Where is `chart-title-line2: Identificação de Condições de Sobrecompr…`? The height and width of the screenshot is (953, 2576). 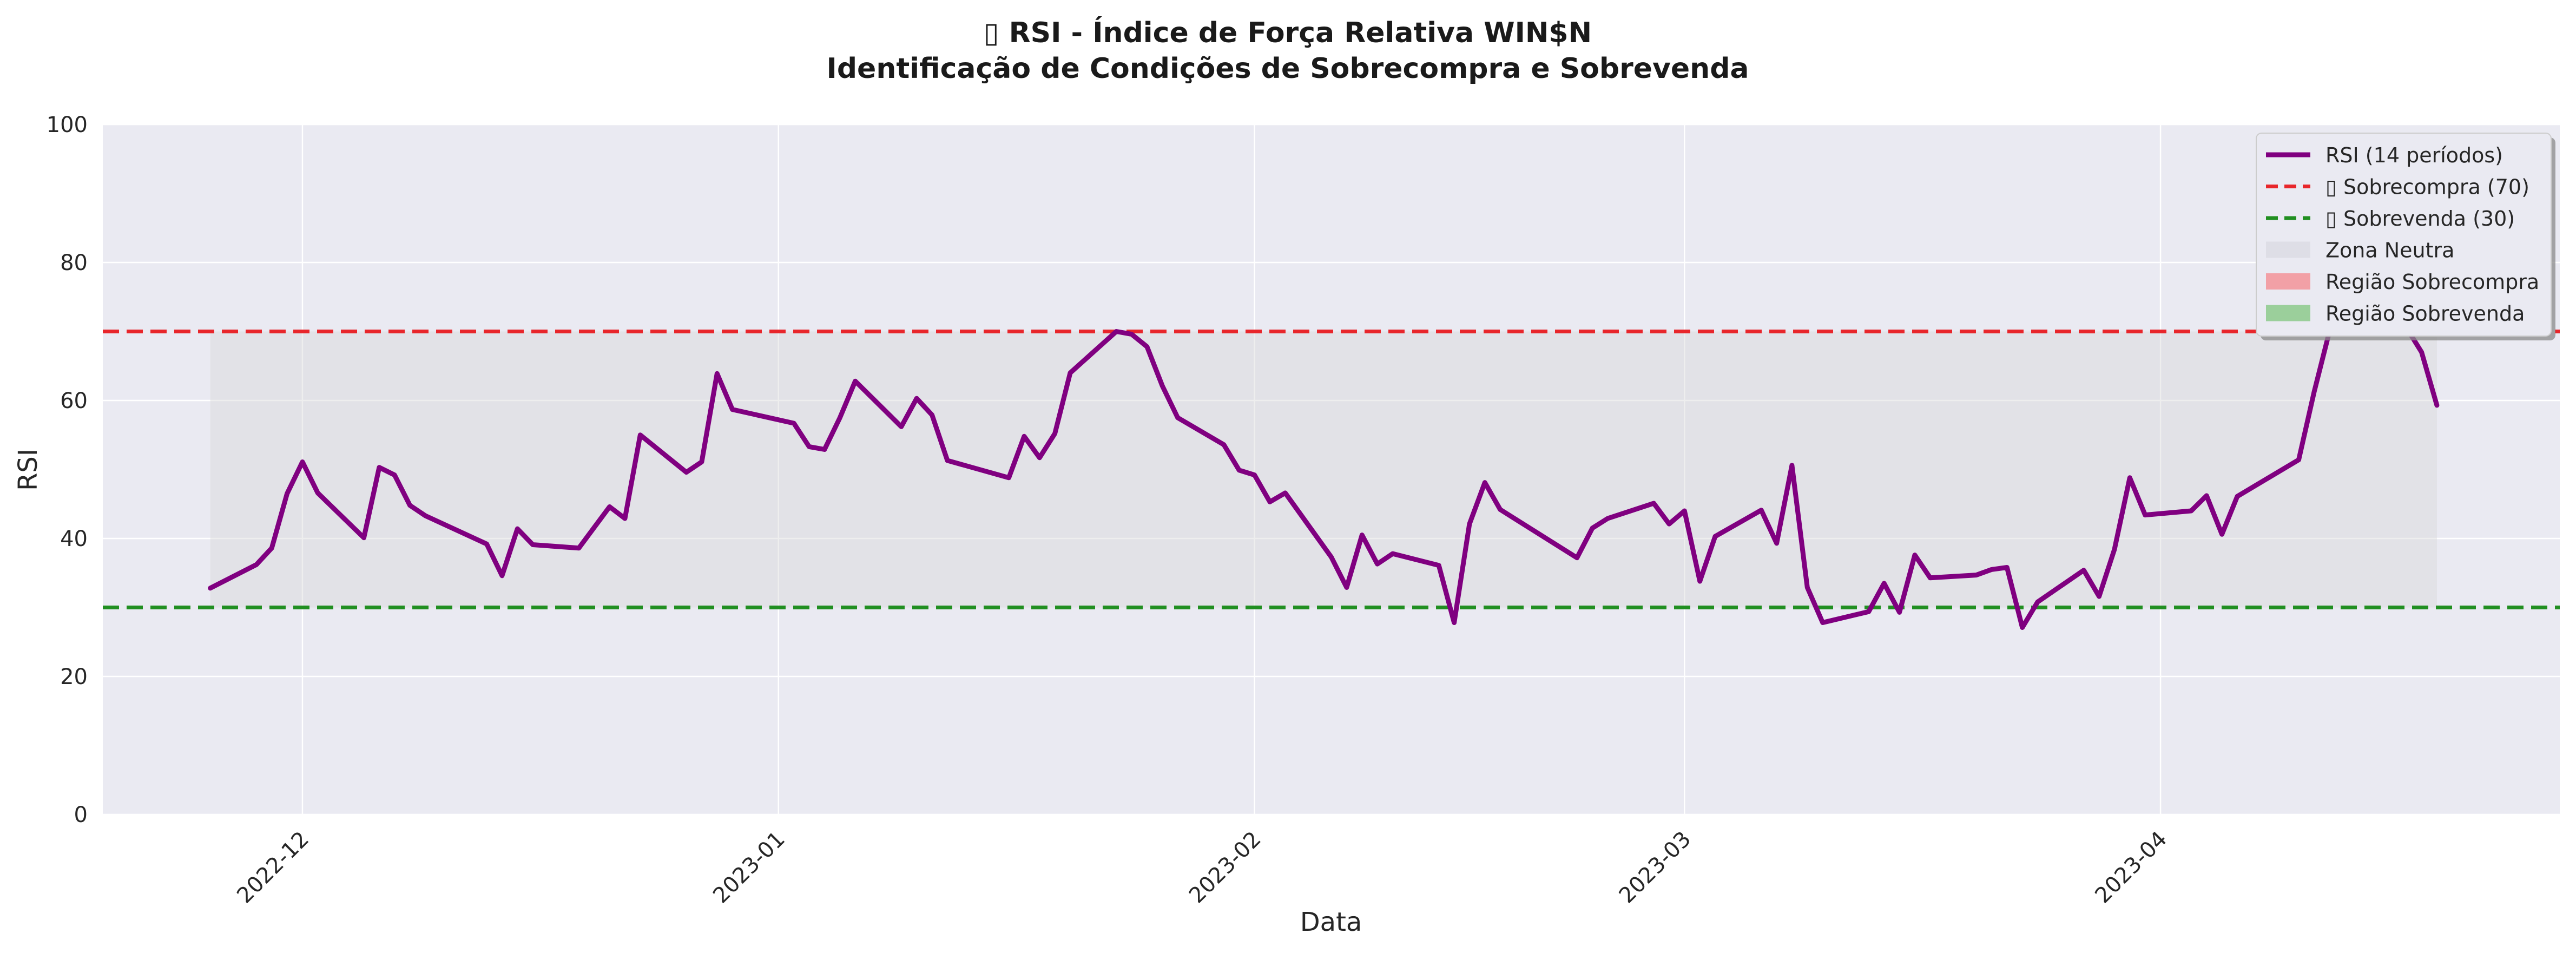 chart-title-line2: Identificação de Condições de Sobrecompr… is located at coordinates (1287, 68).